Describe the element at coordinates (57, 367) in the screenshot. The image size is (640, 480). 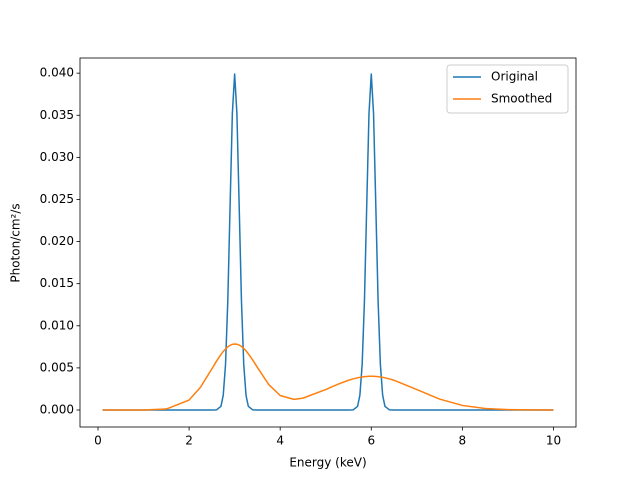
I see `y-tick-label: 0.005` at that location.